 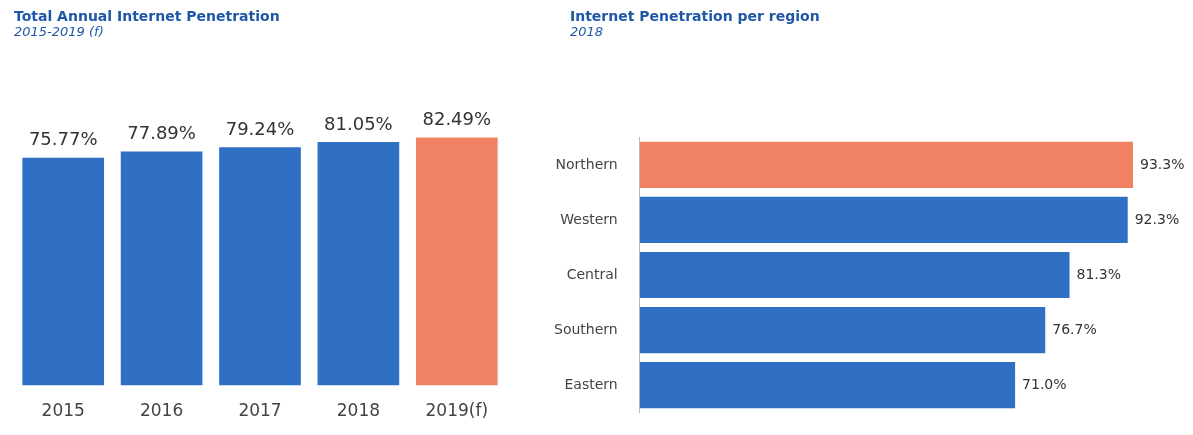 I want to click on x-tick-label: 2017, so click(x=260, y=410).